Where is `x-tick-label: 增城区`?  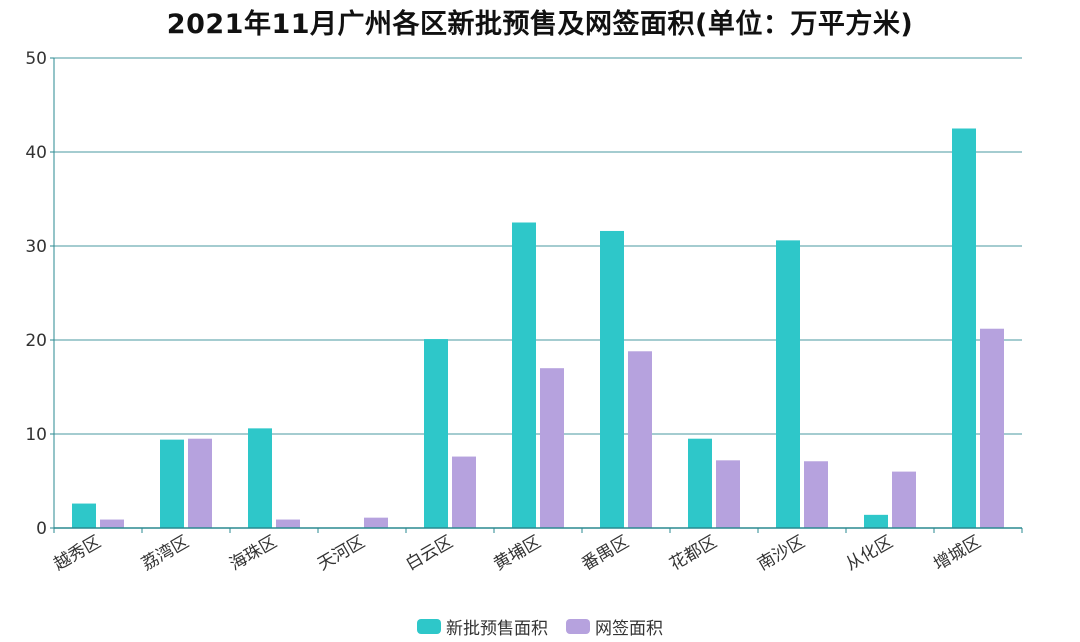 x-tick-label: 增城区 is located at coordinates (957, 553).